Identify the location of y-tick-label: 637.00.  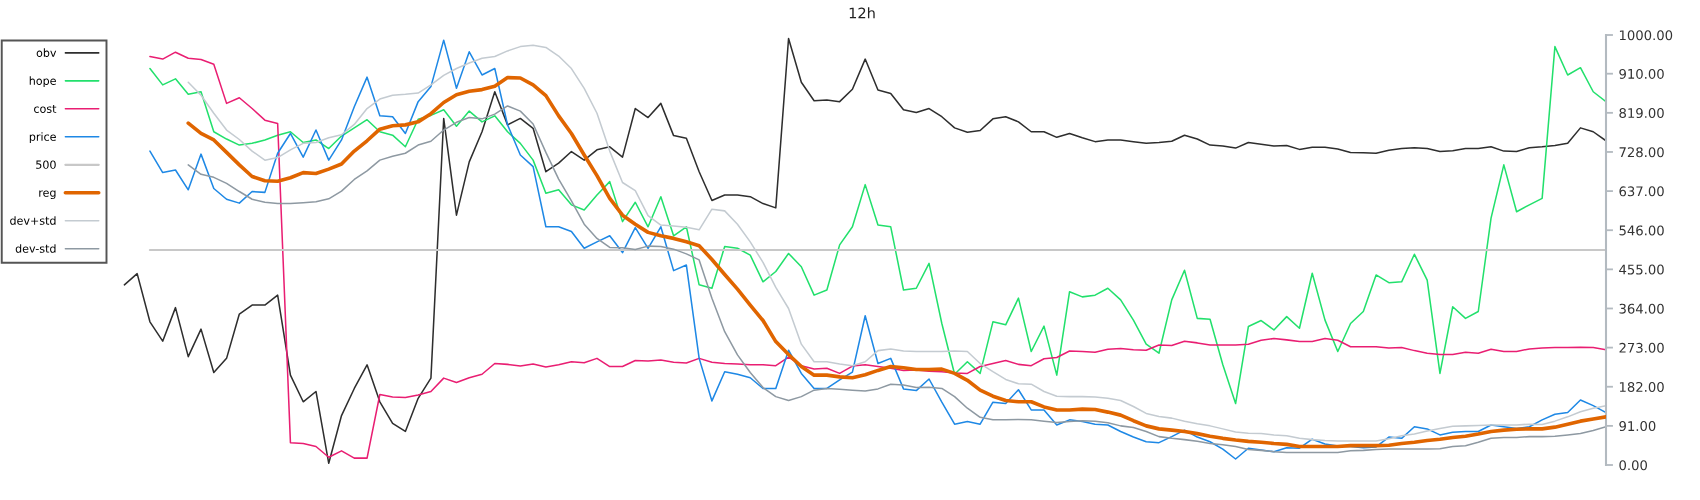
(1641, 191).